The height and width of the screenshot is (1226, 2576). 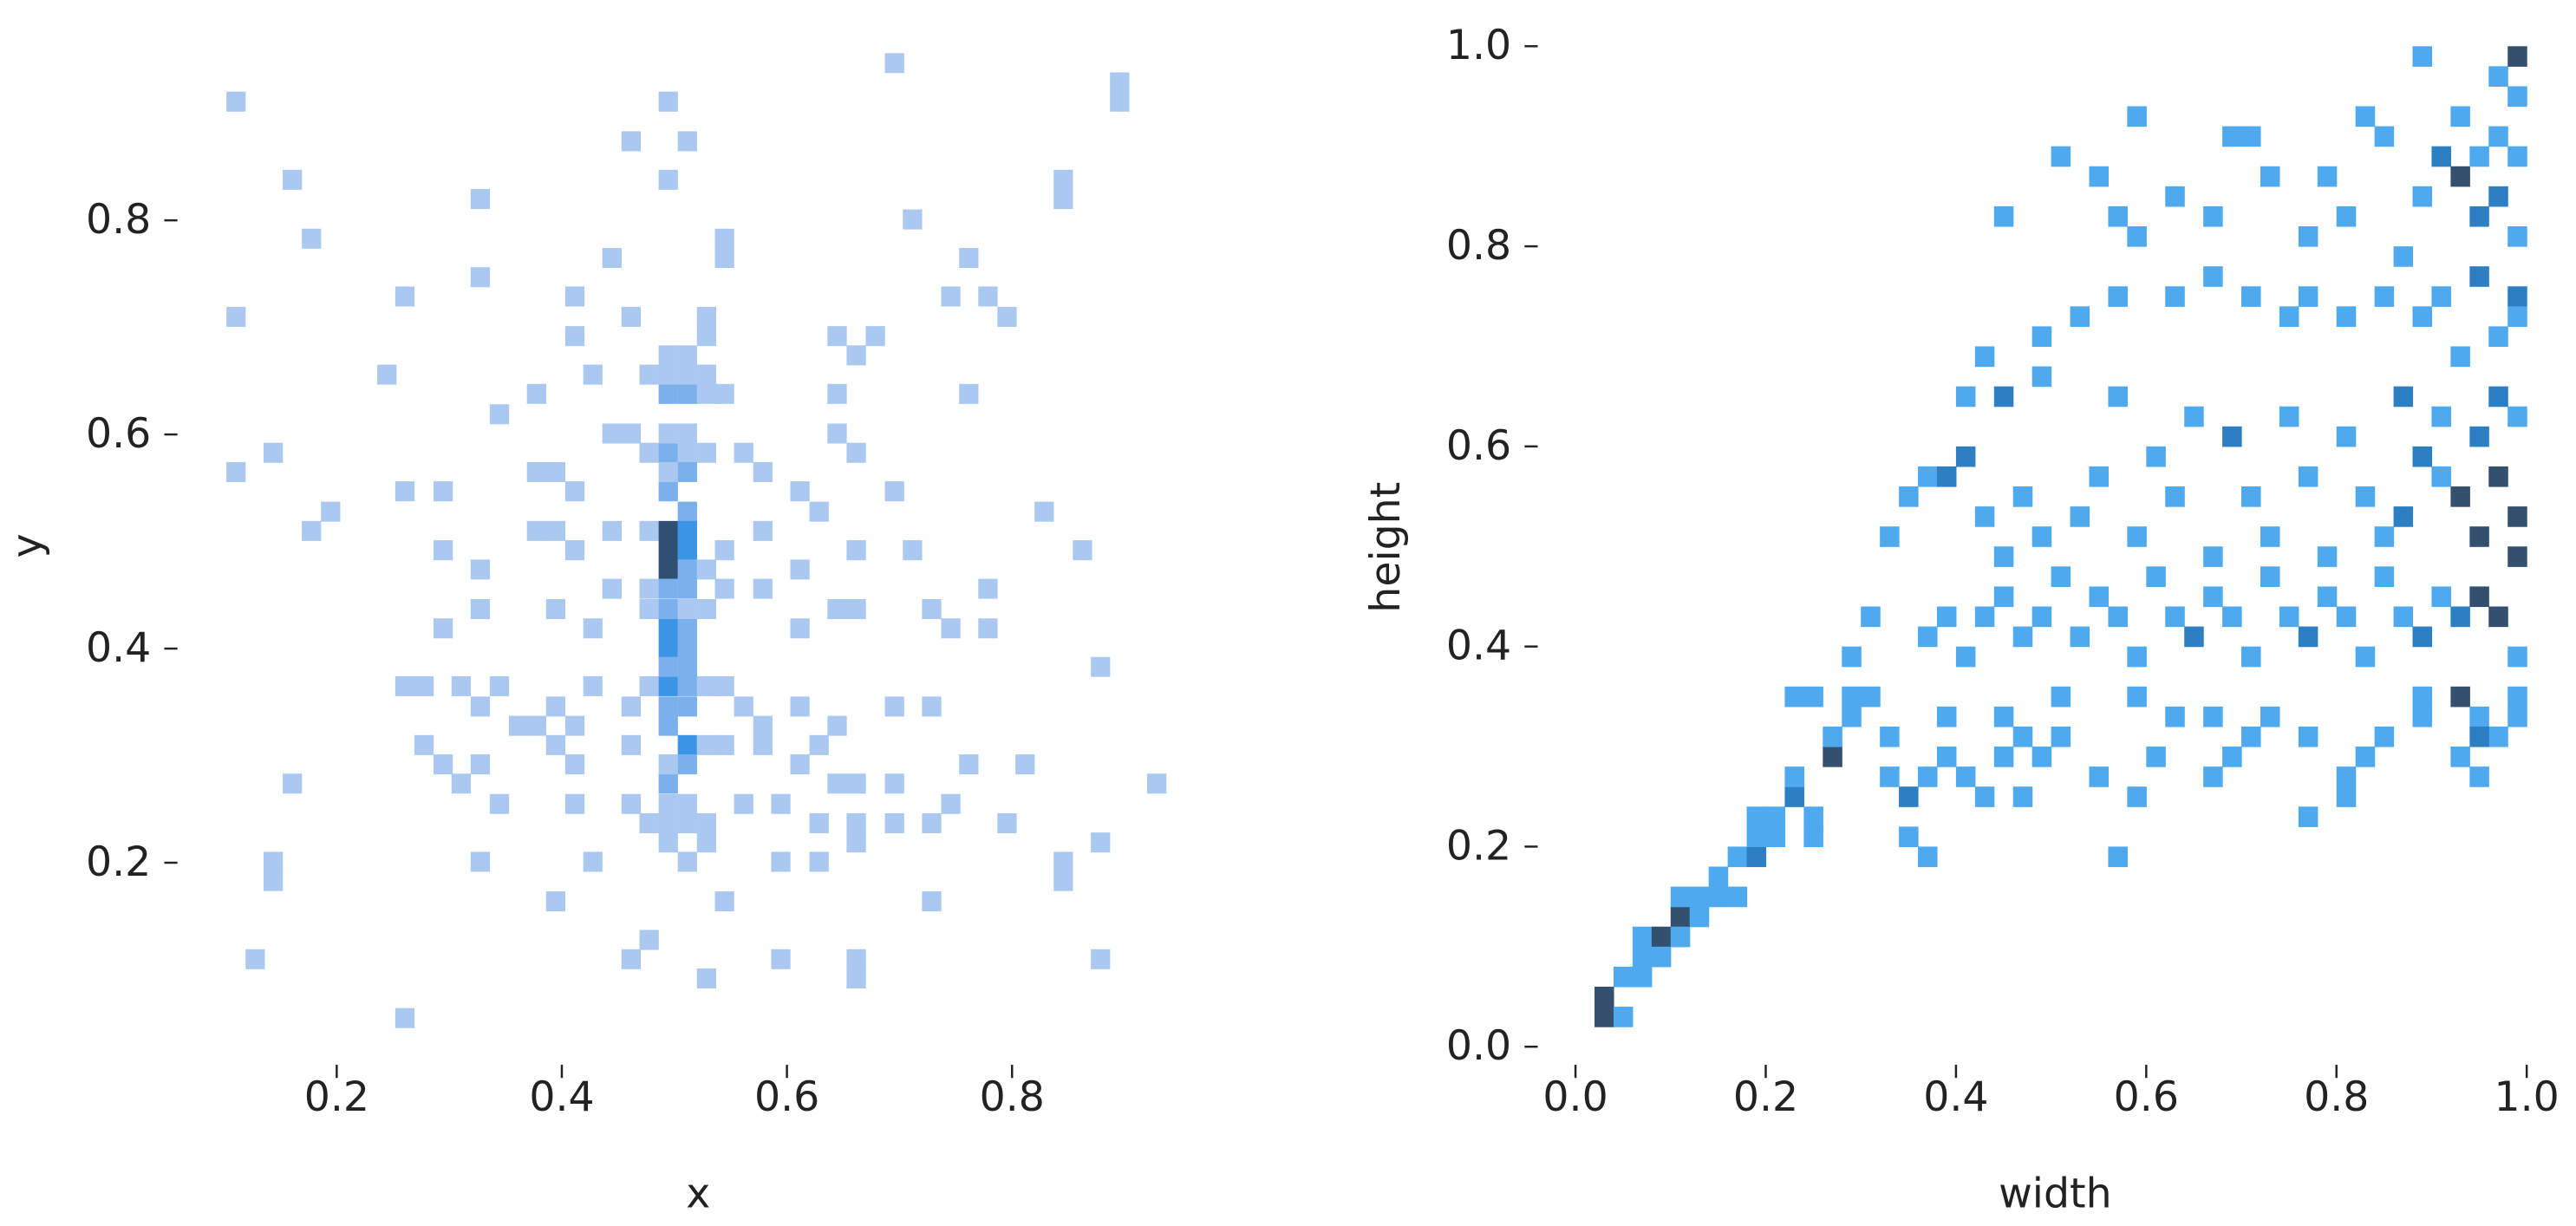 I want to click on y-tick-label: 0.2, so click(x=1479, y=846).